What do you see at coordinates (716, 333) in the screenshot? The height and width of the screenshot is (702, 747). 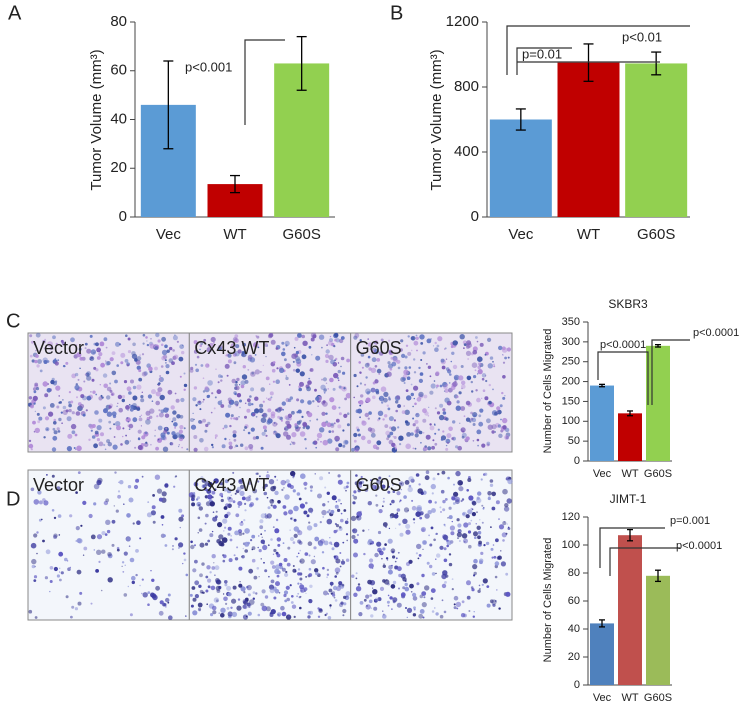 I see `annotation: p<0.0001` at bounding box center [716, 333].